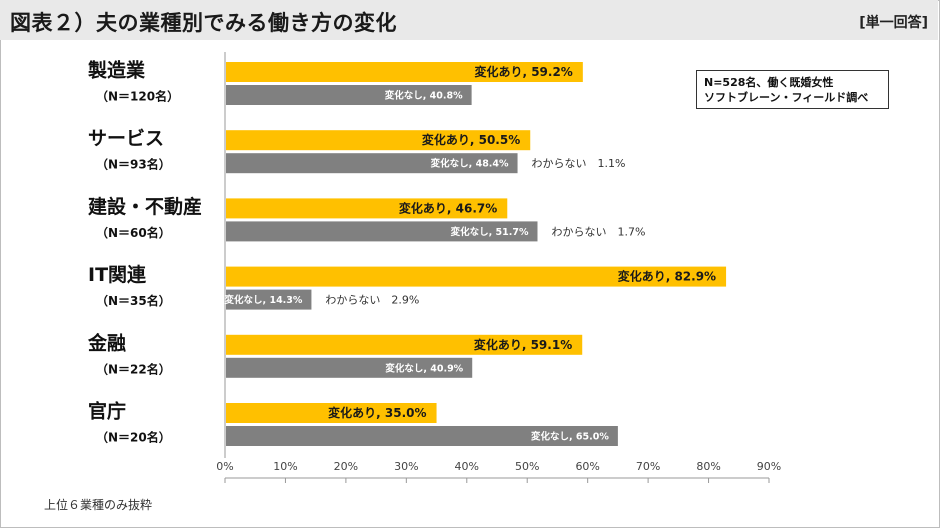 The height and width of the screenshot is (528, 940). Describe the element at coordinates (786, 97) in the screenshot. I see `note-source: ソフトブレーン・フィールド調べ` at that location.